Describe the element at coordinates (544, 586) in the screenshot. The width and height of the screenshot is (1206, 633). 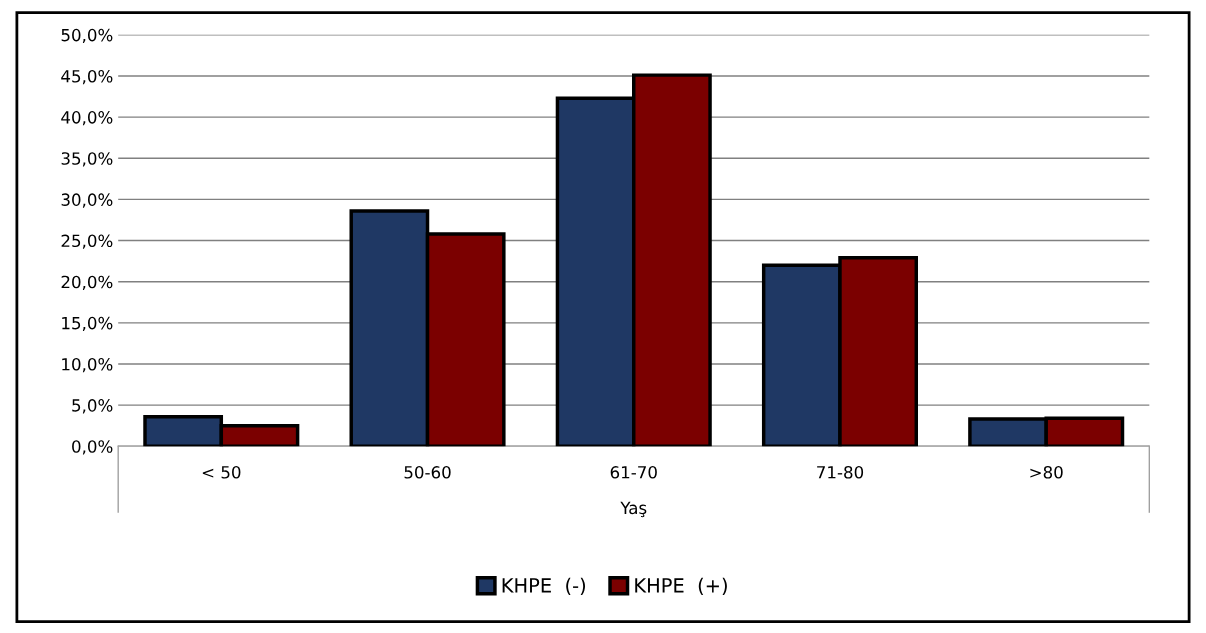
I see `legend-label: KHPE (-)` at that location.